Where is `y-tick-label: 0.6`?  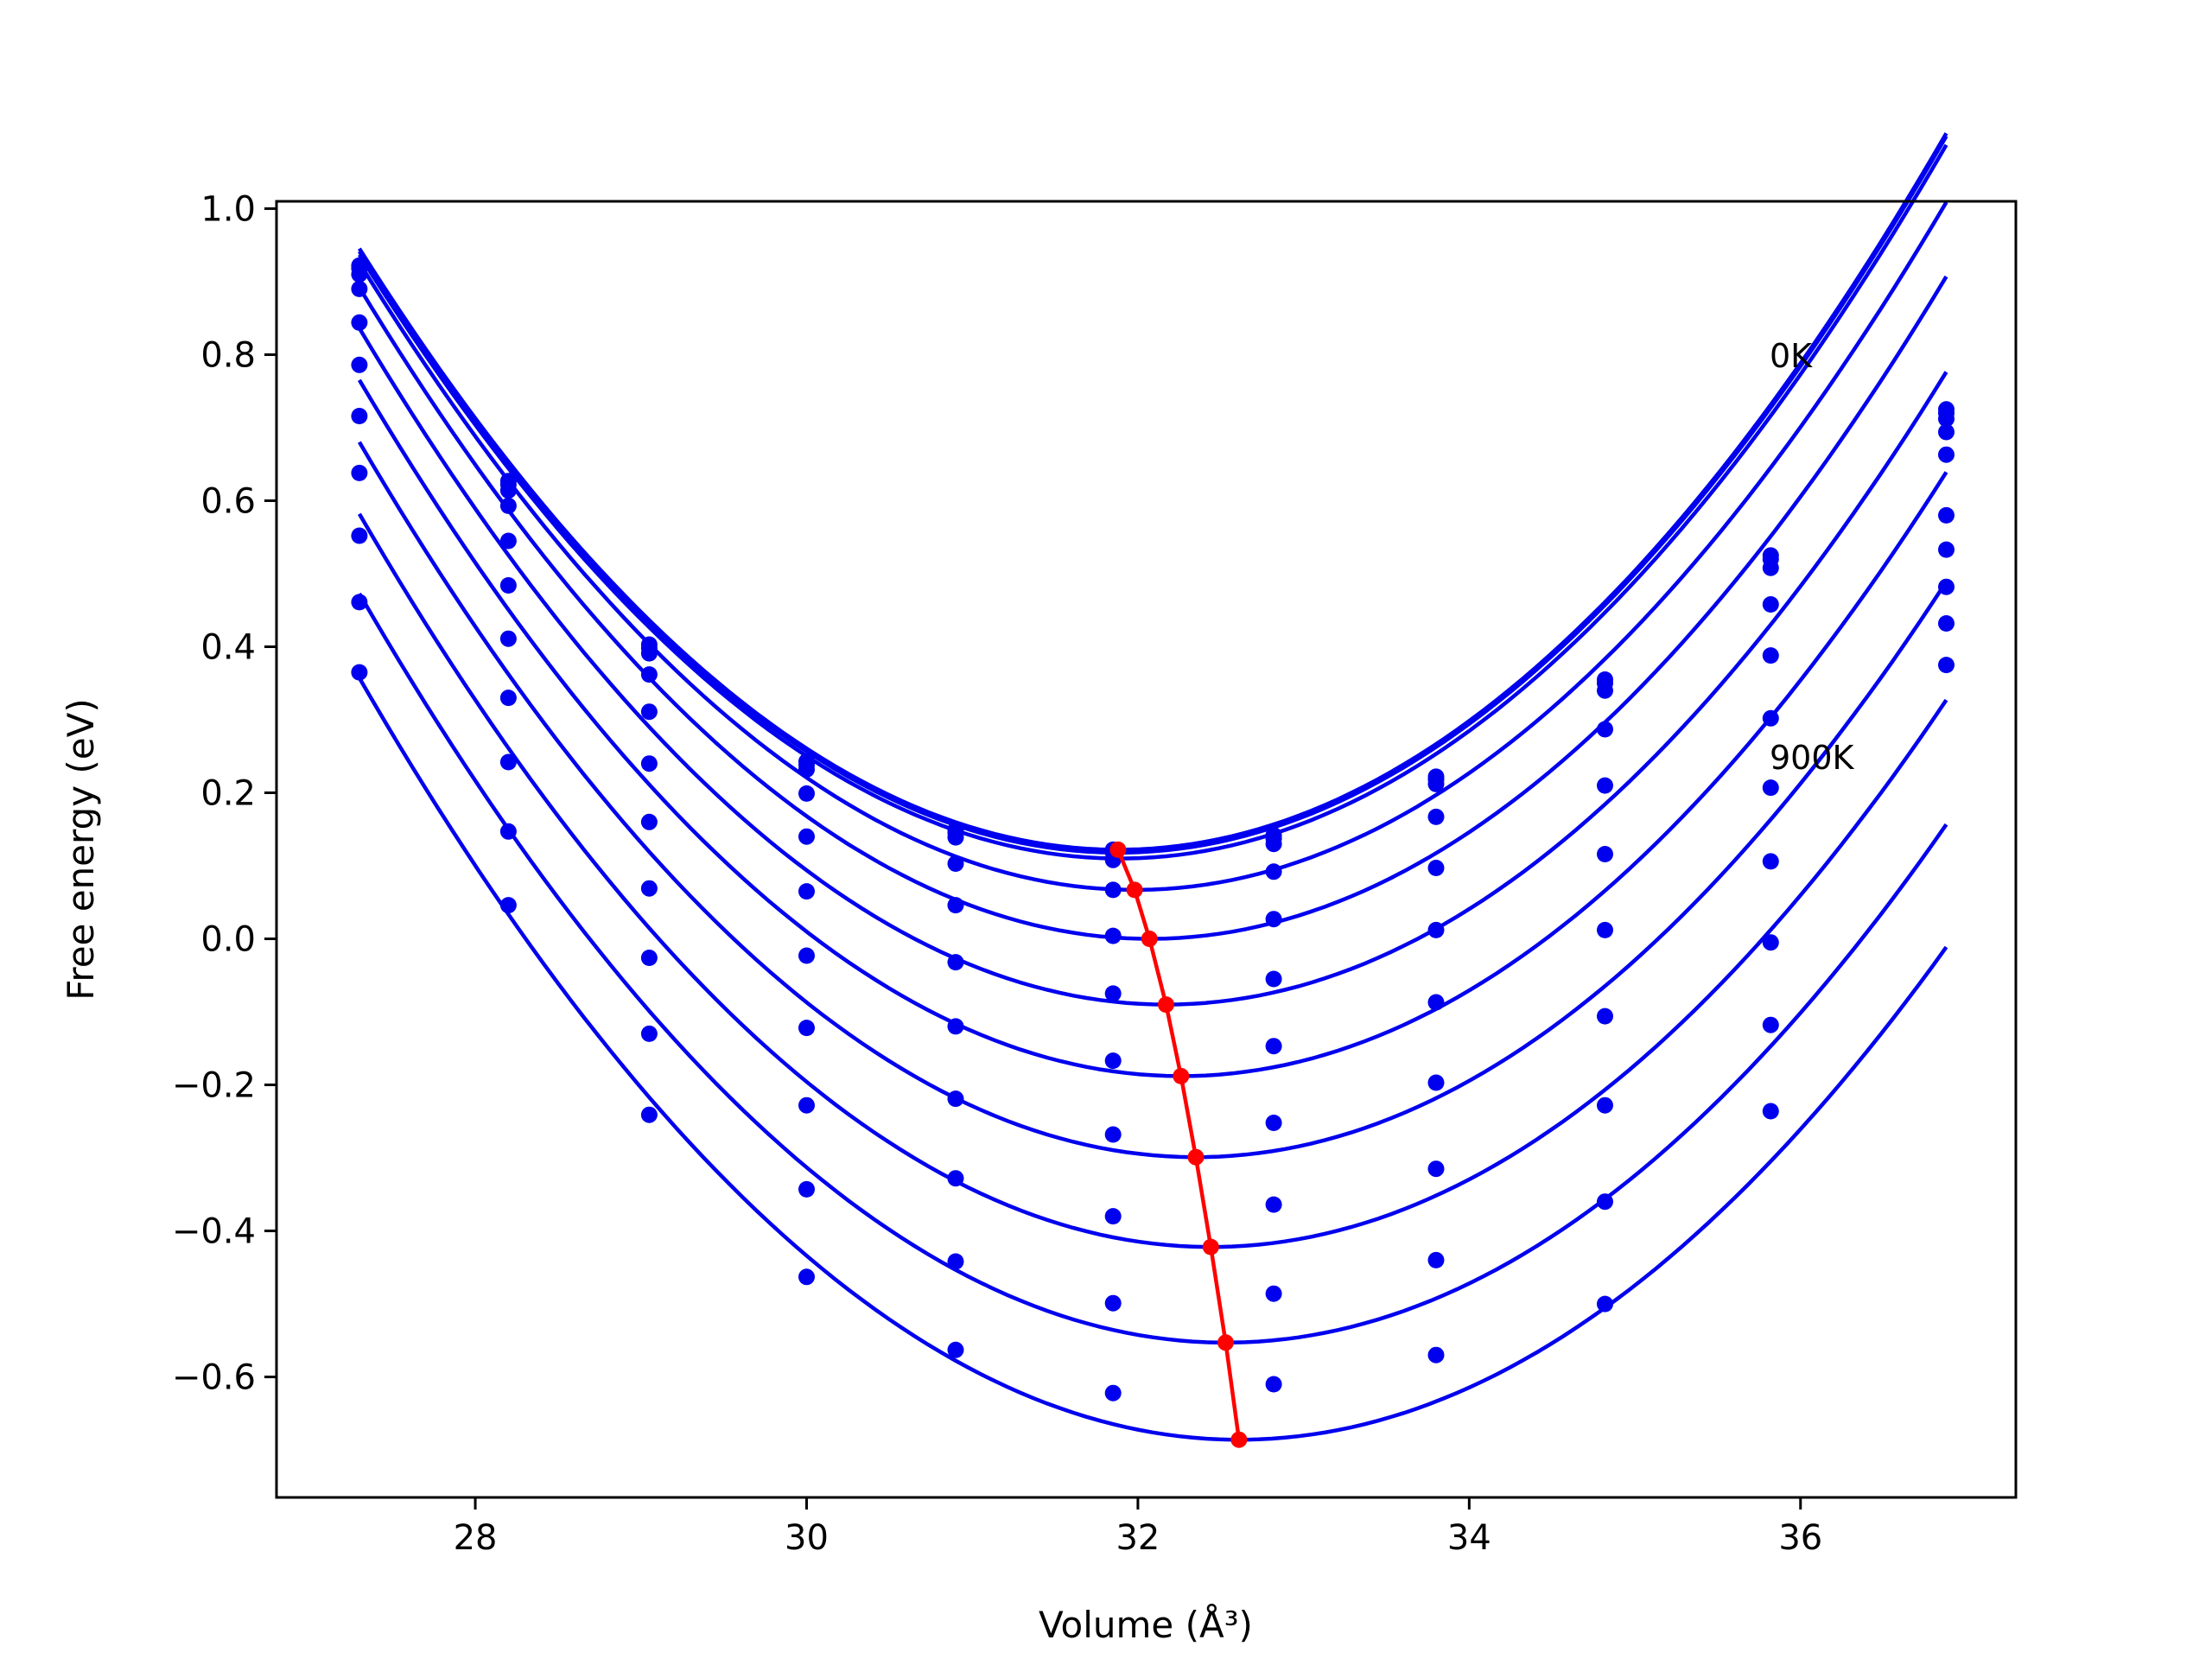 y-tick-label: 0.6 is located at coordinates (228, 501).